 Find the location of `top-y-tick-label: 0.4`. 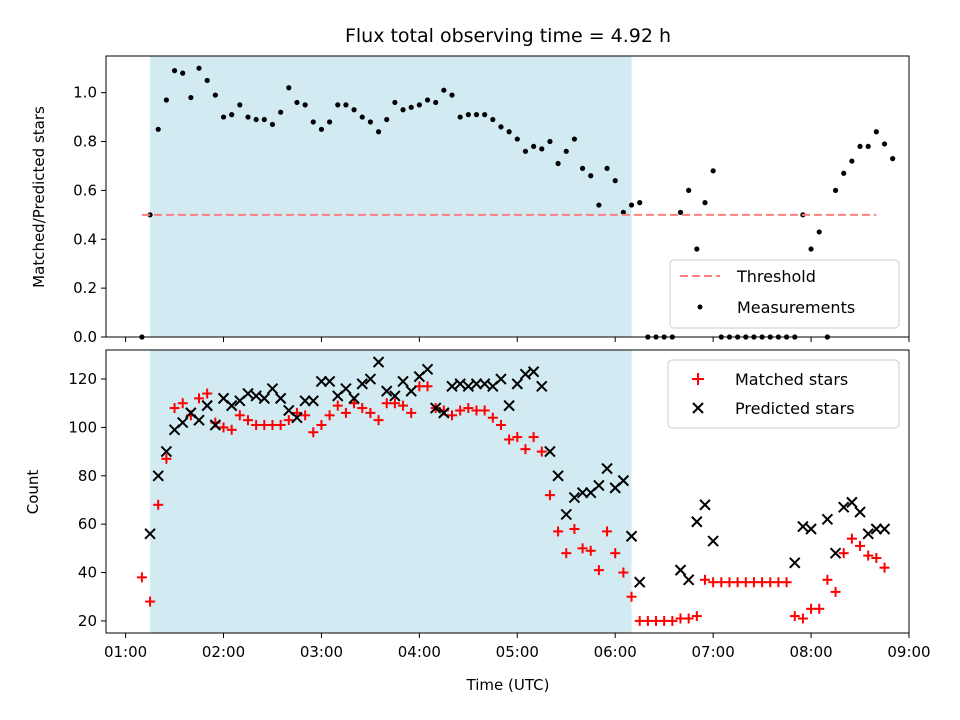

top-y-tick-label: 0.4 is located at coordinates (85, 239).